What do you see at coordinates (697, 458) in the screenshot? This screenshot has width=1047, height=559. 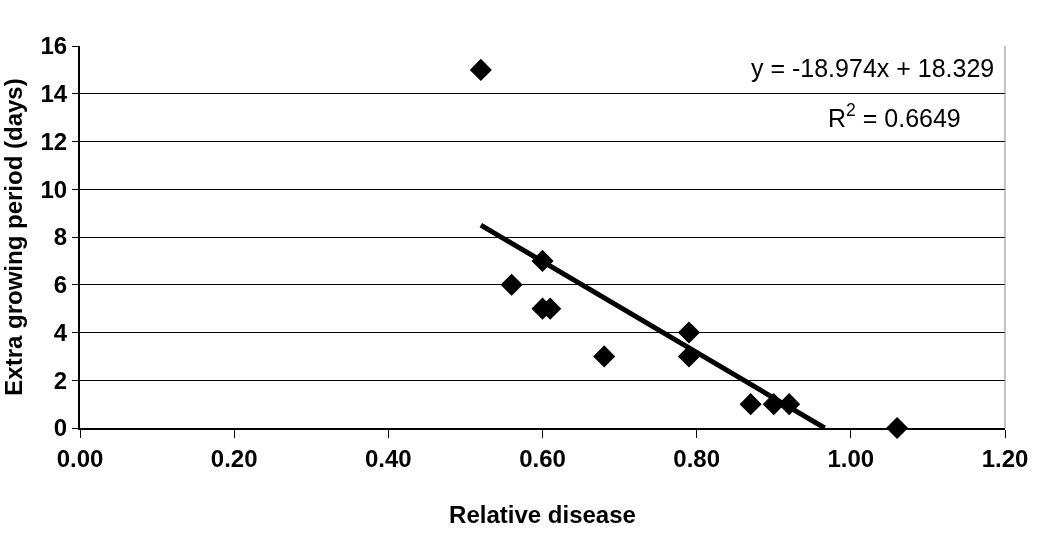 I see `x-tick-label: 0.80` at bounding box center [697, 458].